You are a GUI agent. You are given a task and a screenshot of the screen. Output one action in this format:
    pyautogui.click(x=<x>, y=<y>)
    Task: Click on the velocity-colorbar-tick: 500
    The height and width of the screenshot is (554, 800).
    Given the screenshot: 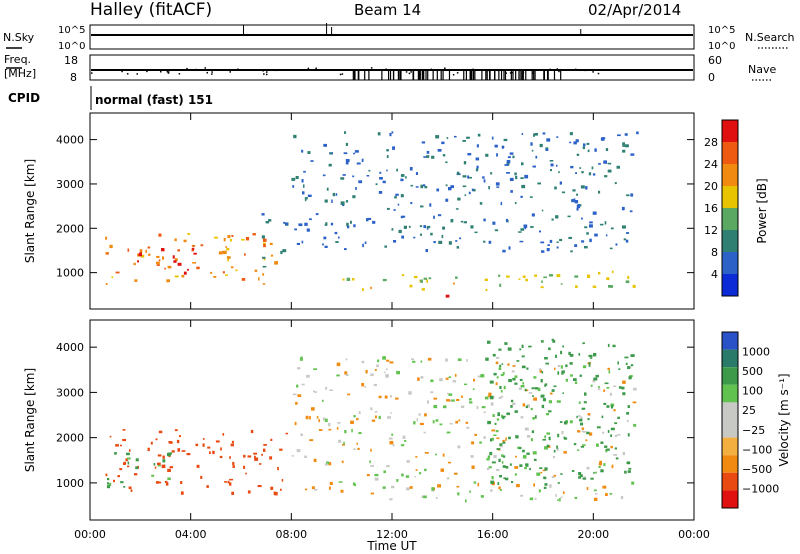 What is the action you would take?
    pyautogui.click(x=752, y=371)
    